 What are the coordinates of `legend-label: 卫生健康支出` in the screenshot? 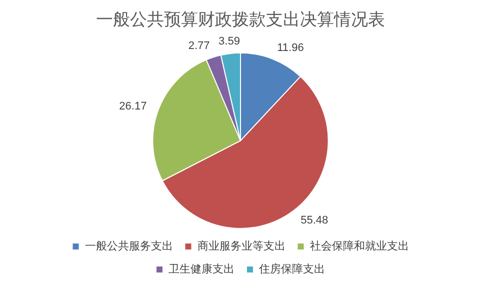 It's located at (201, 269).